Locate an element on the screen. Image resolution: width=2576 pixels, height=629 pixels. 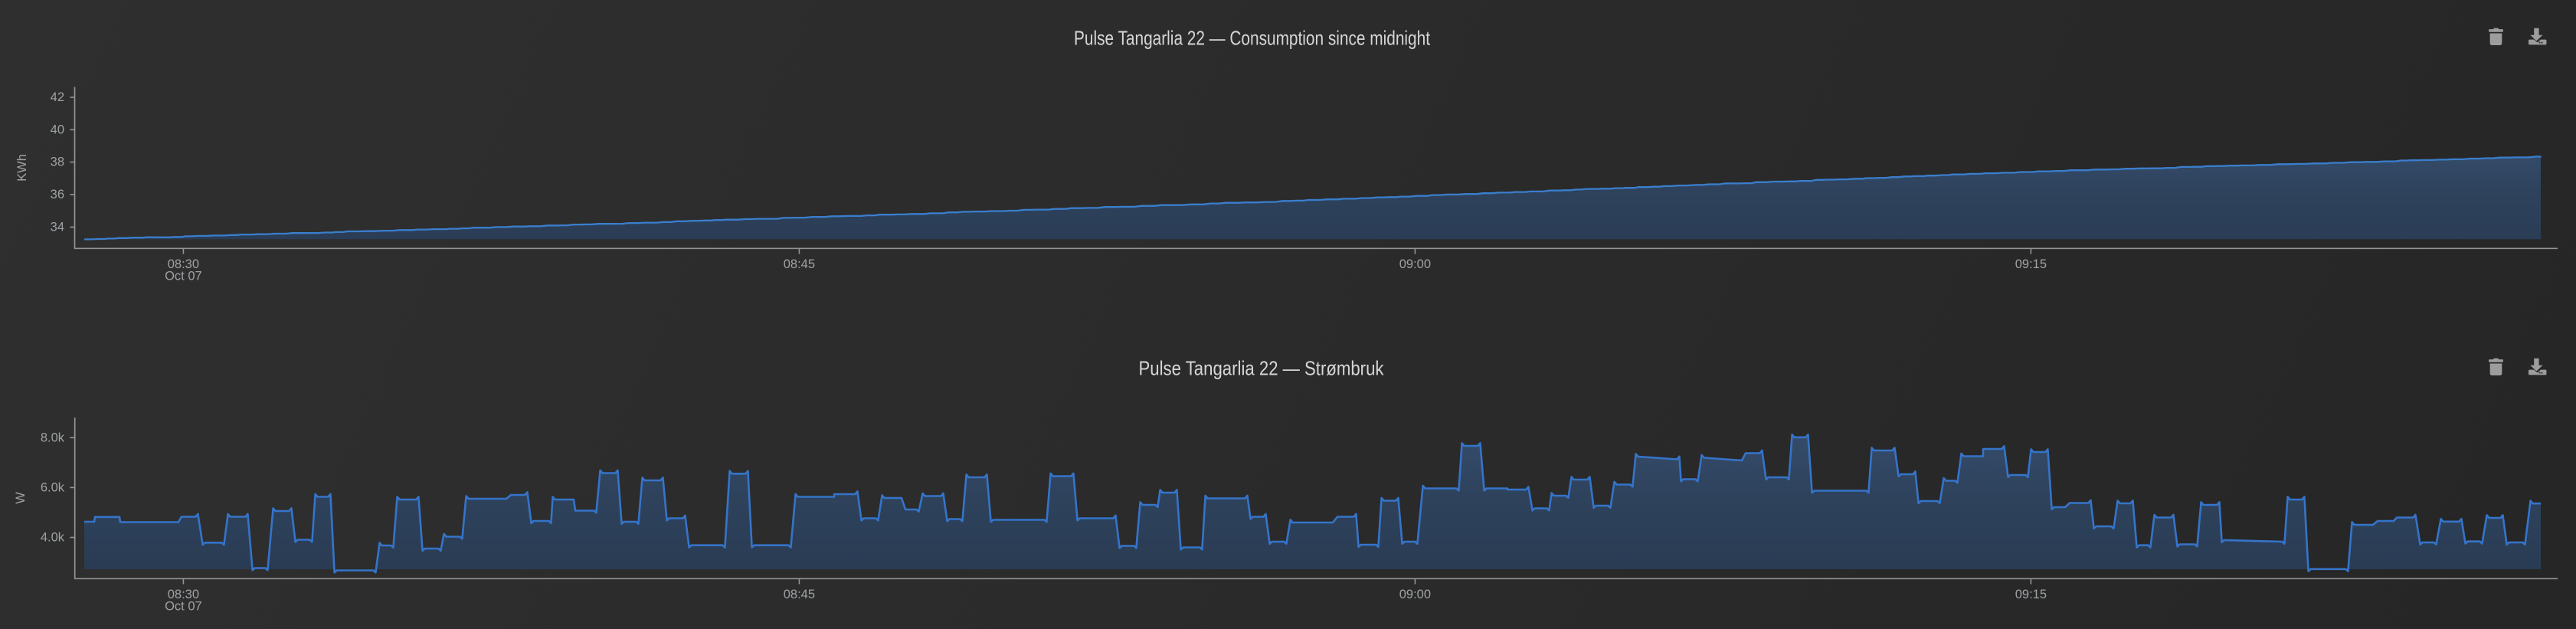
svg-text: 38 is located at coordinates (57, 162).